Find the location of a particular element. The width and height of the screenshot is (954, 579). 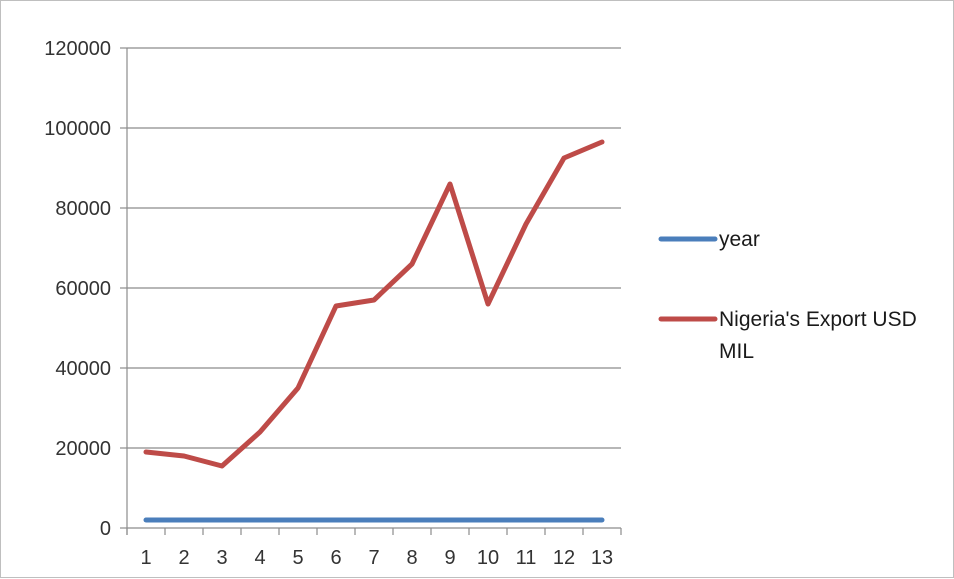

x-tick-label: 5 is located at coordinates (297, 558).